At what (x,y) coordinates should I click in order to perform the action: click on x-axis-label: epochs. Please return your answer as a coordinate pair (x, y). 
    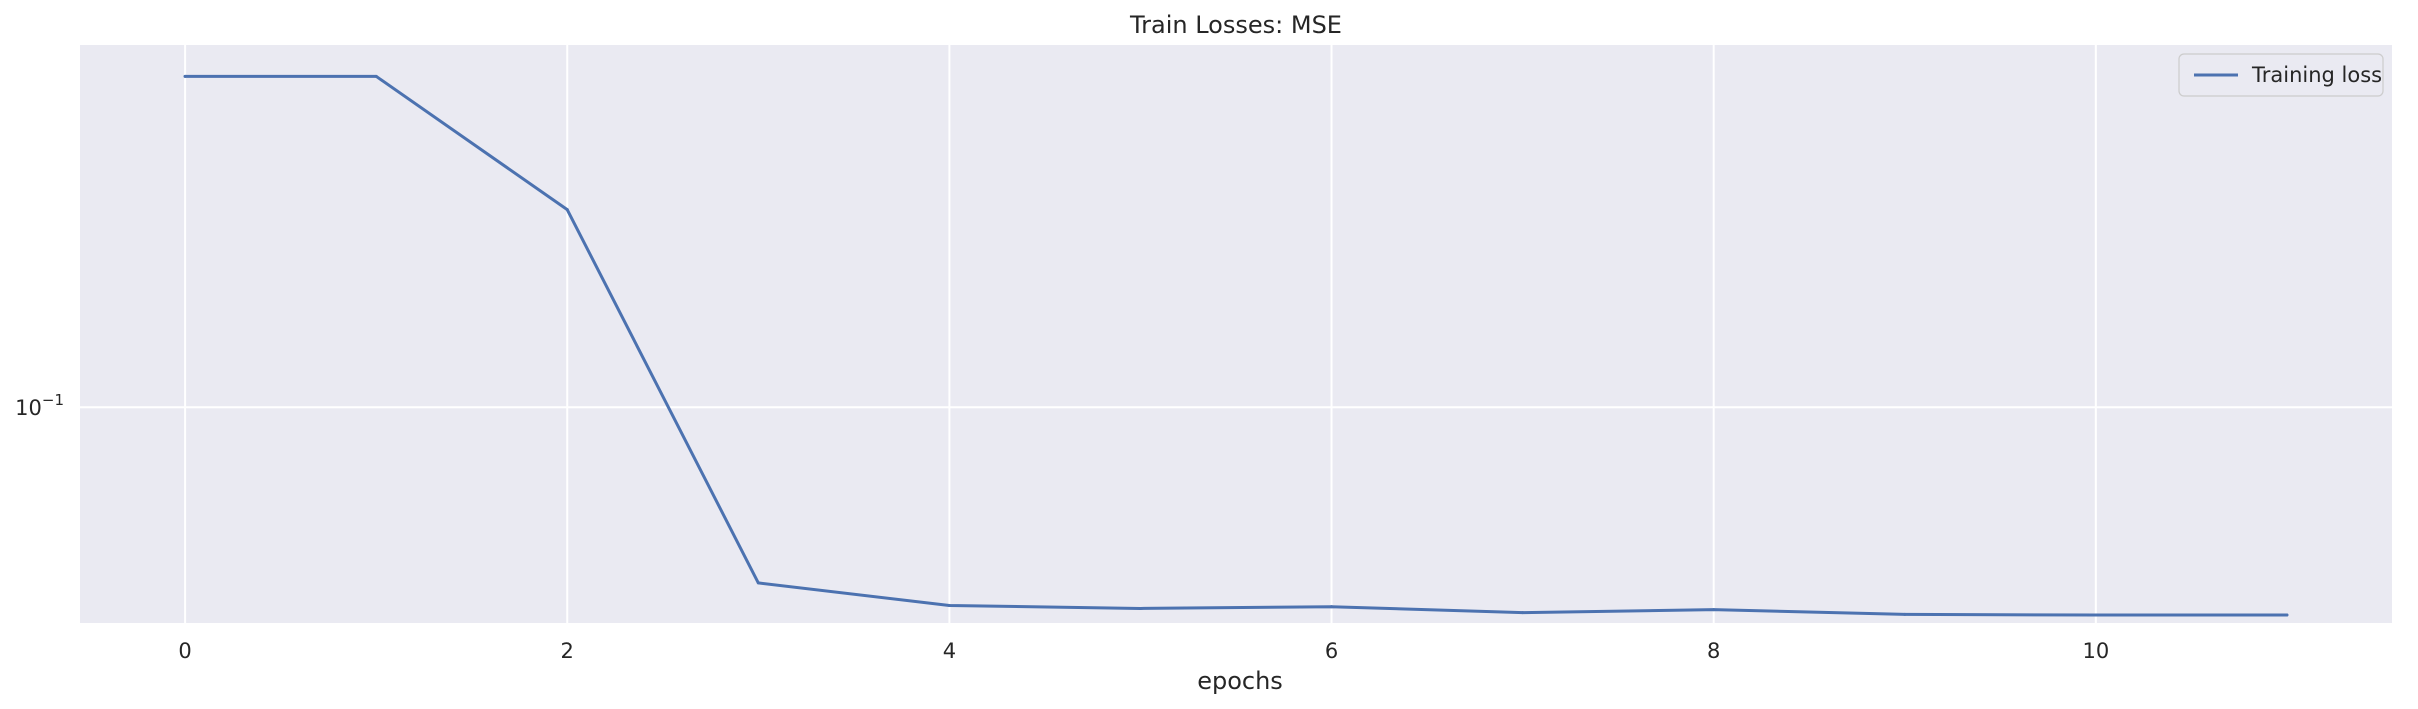
    Looking at the image, I should click on (1240, 681).